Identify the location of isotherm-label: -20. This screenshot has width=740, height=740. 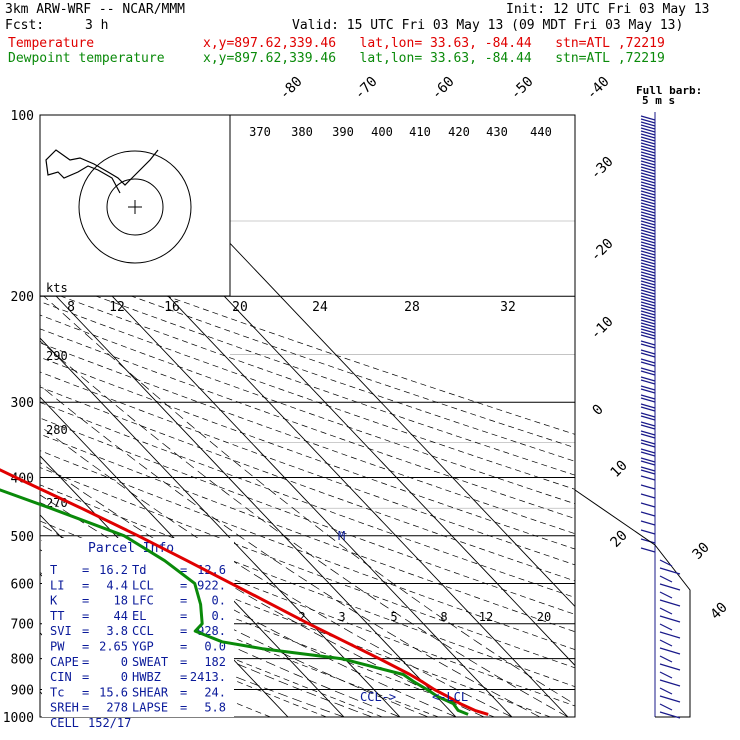
(602, 250).